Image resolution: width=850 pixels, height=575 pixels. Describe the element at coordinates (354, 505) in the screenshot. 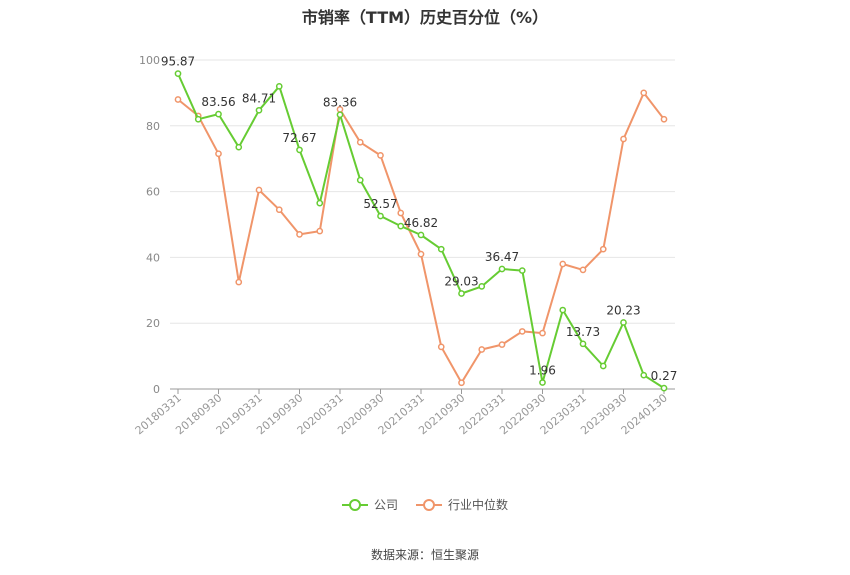

I see `legend-swatch-company` at that location.